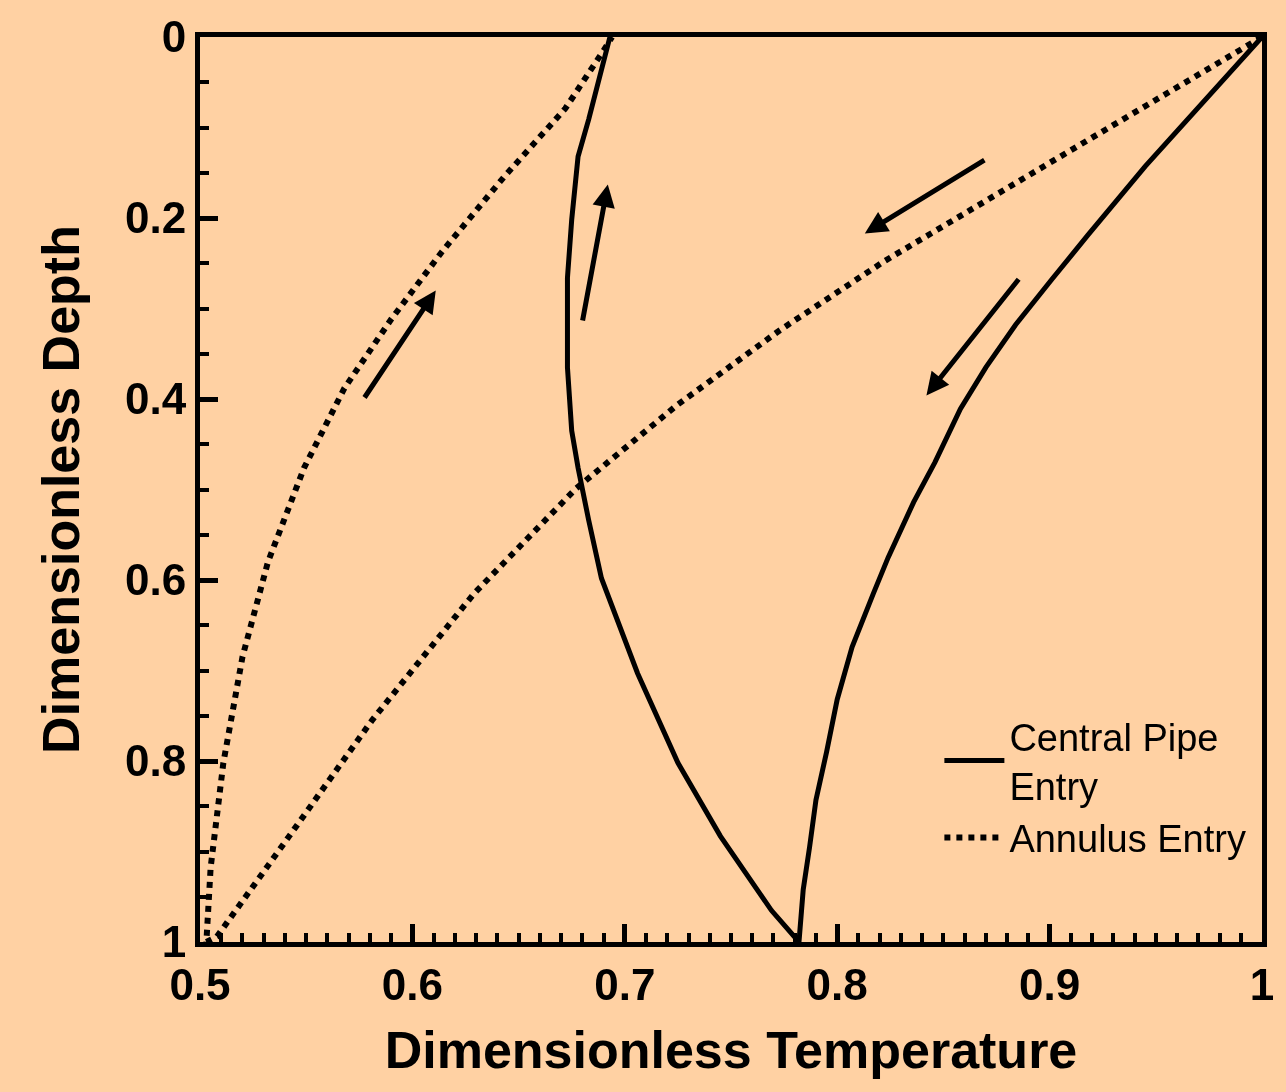  Describe the element at coordinates (1050, 984) in the screenshot. I see `x-tick-label: 0.9` at that location.